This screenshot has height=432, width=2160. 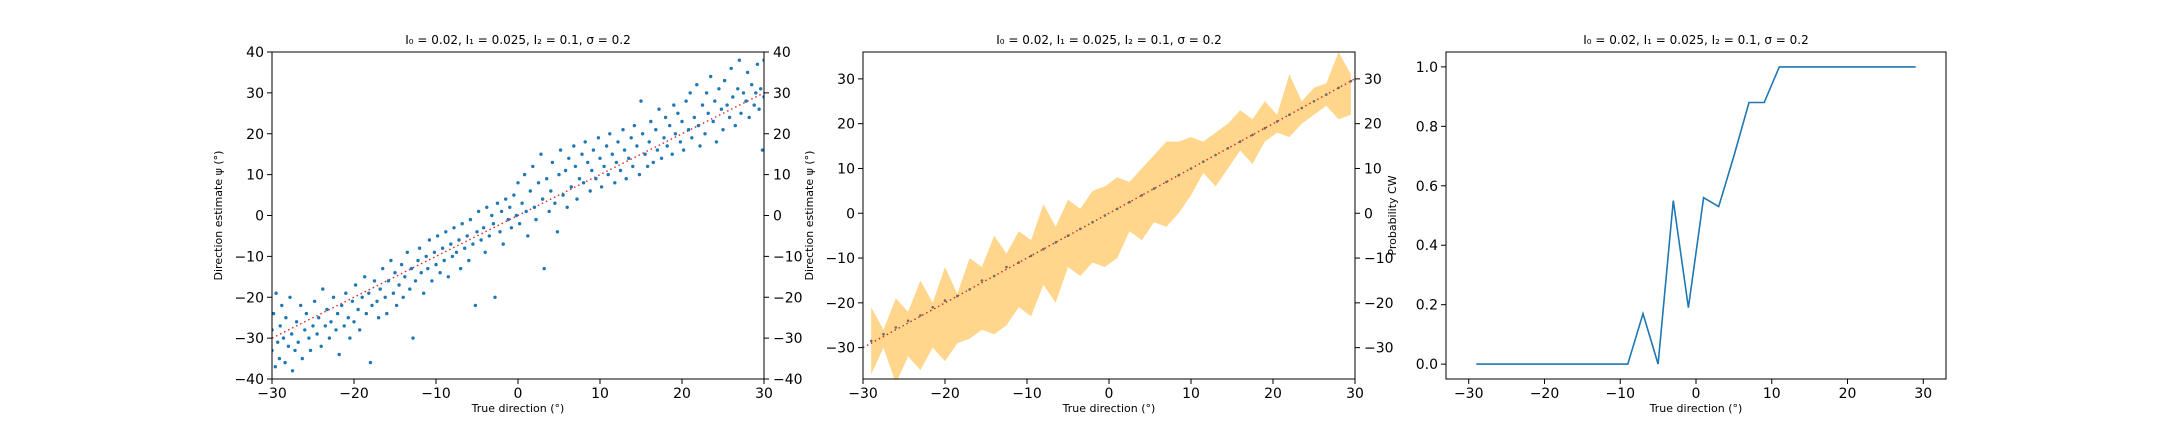 What do you see at coordinates (1379, 259) in the screenshot?
I see `y-tick-label-right: −10` at bounding box center [1379, 259].